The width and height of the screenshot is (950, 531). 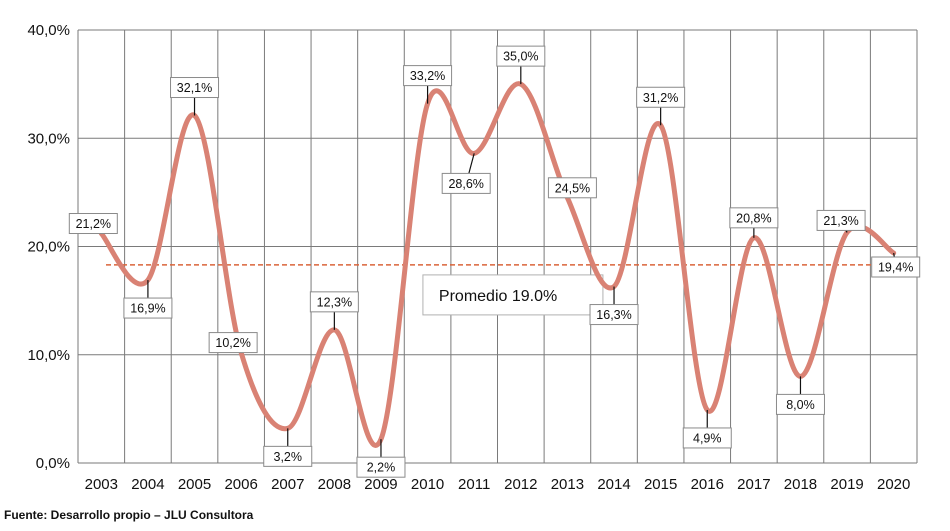 What do you see at coordinates (48, 30) in the screenshot?
I see `y-tick-label: 40,0%` at bounding box center [48, 30].